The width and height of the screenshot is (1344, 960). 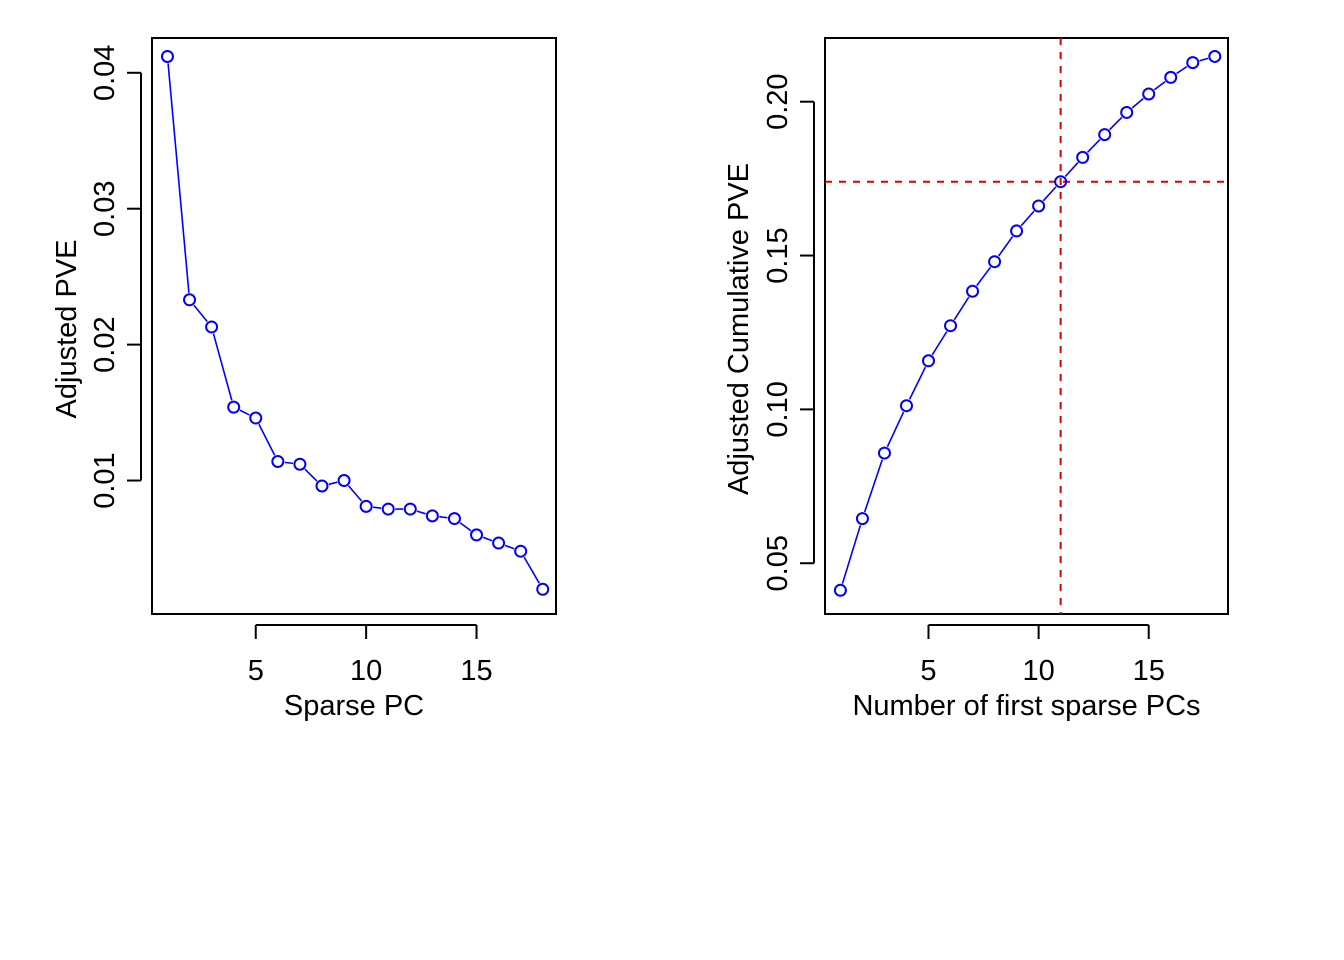 What do you see at coordinates (778, 409) in the screenshot?
I see `y-tick-label: 0.10` at bounding box center [778, 409].